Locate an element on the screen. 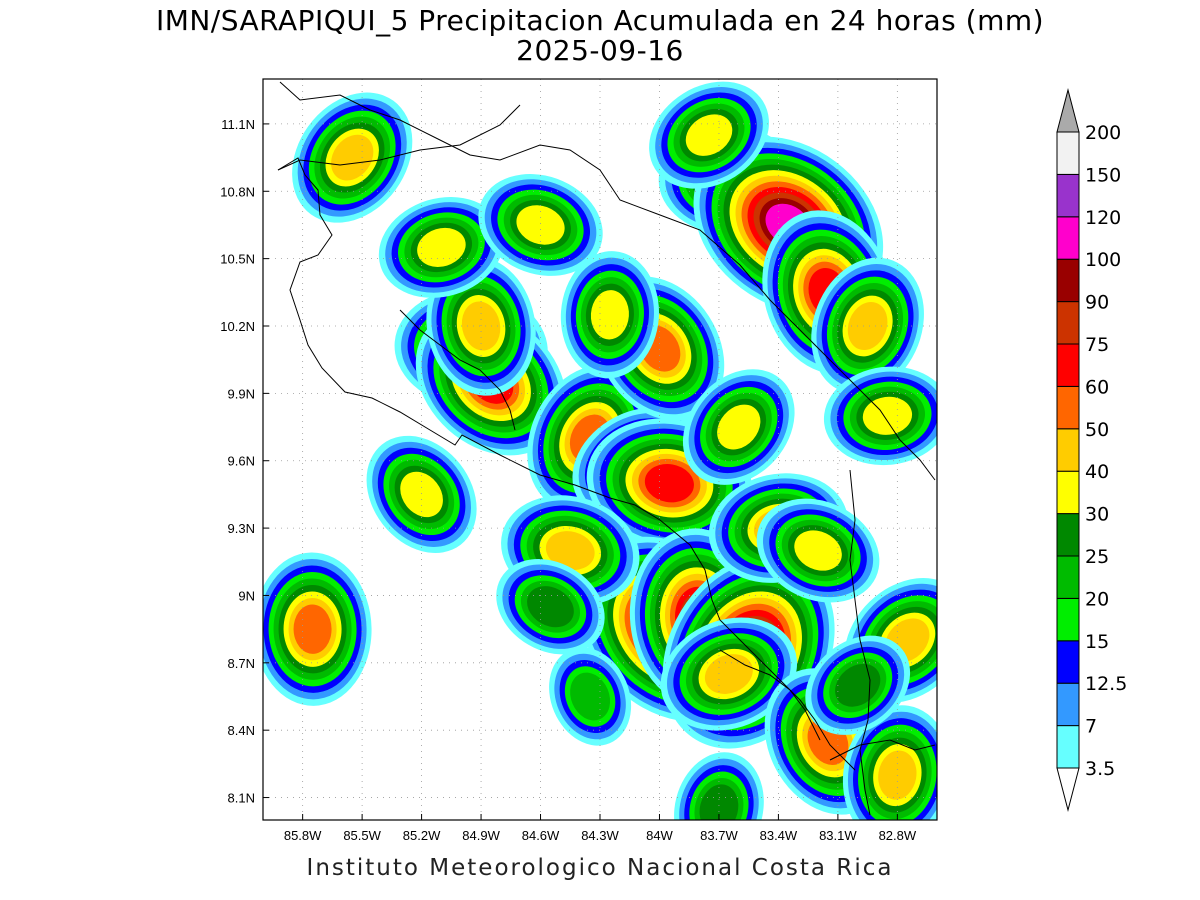  colorbar-over-arrow is located at coordinates (1068, 110).